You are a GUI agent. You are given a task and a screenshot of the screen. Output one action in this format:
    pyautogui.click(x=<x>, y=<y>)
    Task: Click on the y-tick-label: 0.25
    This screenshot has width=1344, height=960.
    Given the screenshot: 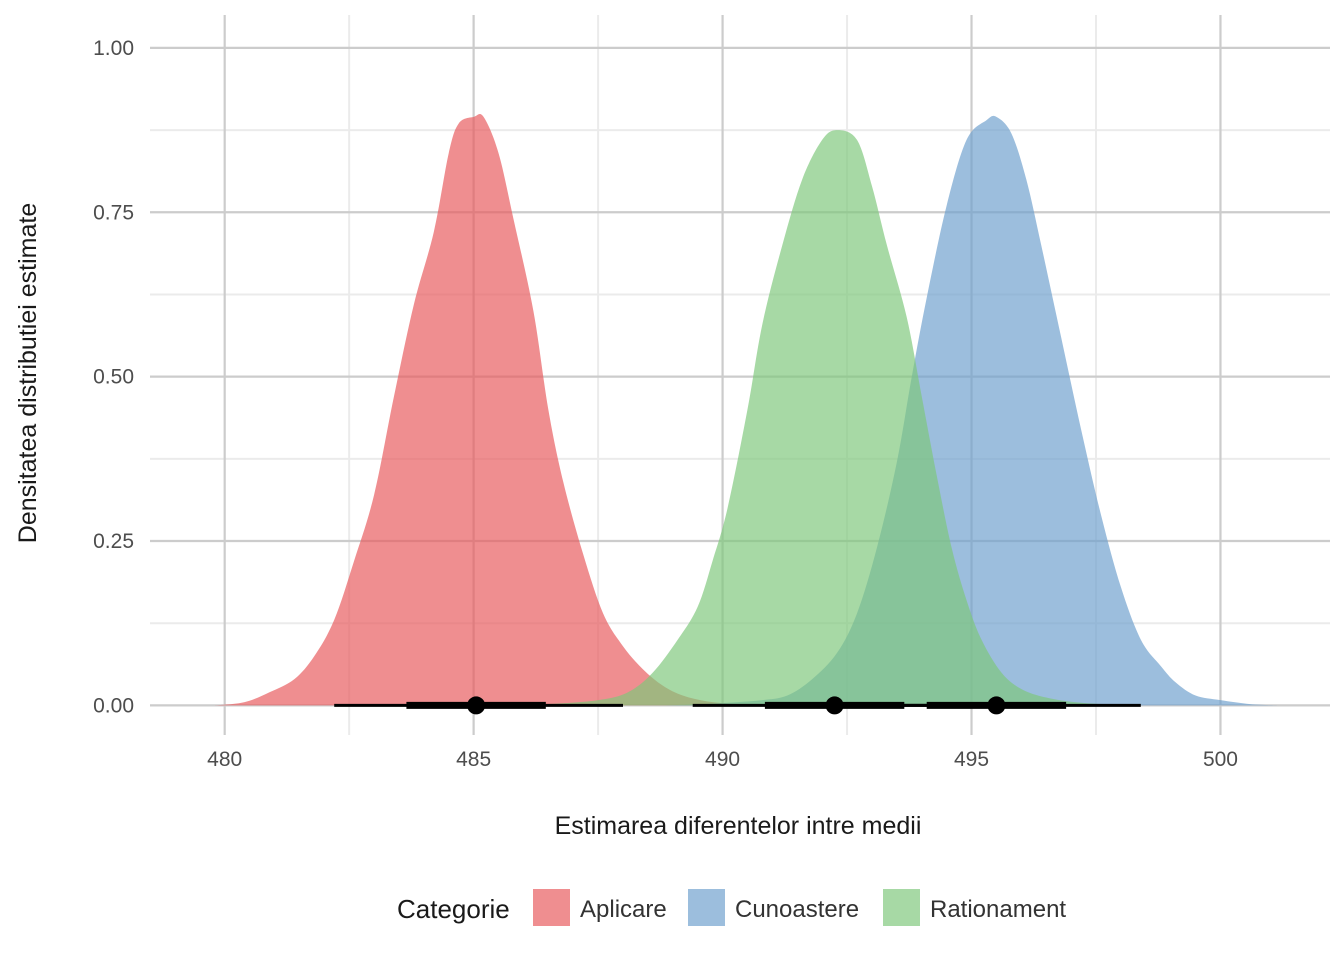 What is the action you would take?
    pyautogui.click(x=113, y=541)
    